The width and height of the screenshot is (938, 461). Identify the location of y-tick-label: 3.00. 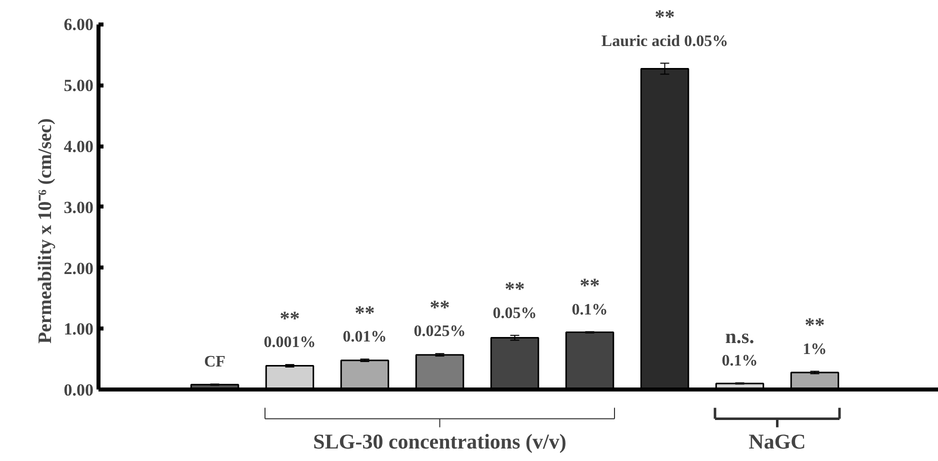
(79, 207).